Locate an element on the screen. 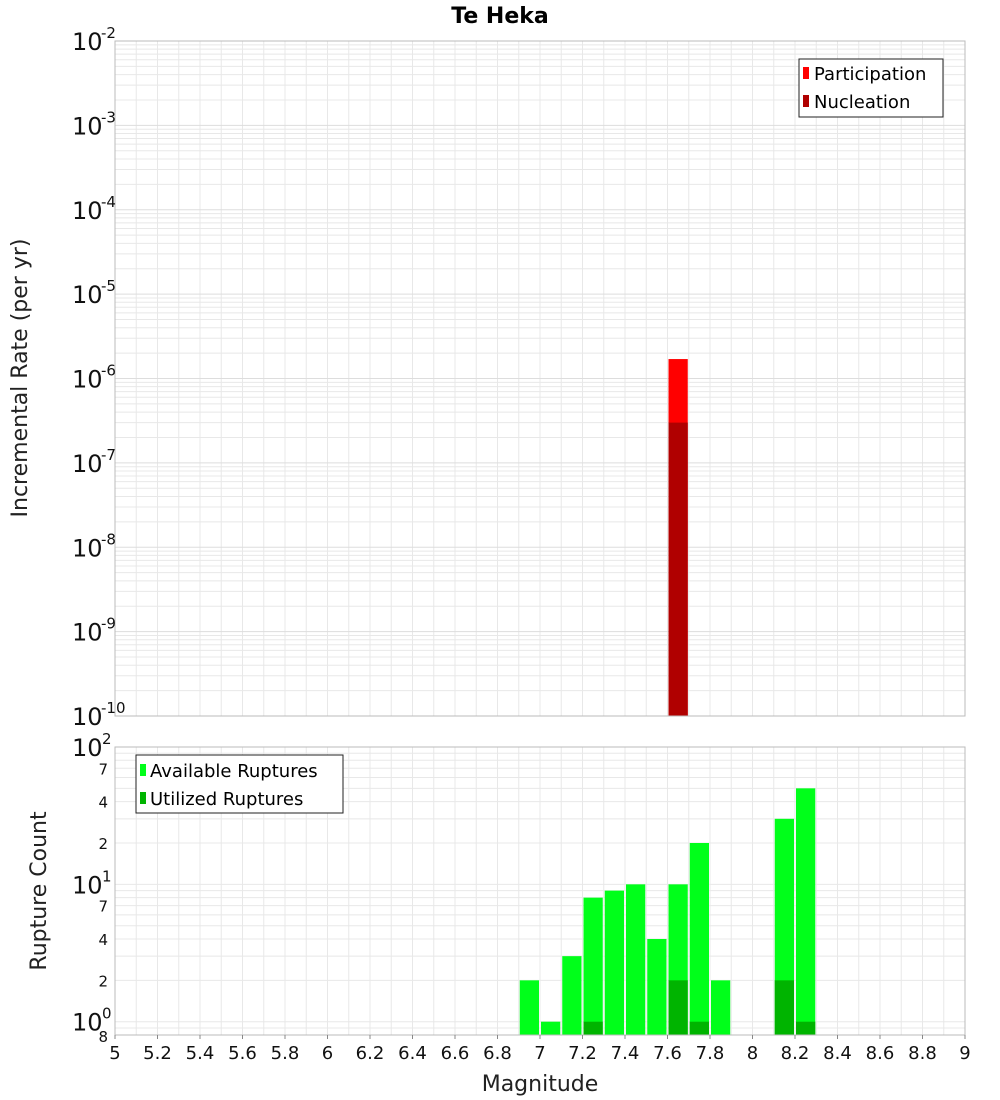  rate-y-tick-label: 10⁻⁶ is located at coordinates (94, 378).